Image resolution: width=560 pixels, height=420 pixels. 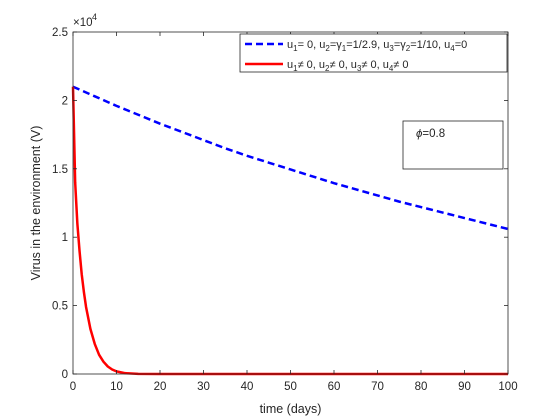 I want to click on y-tick-label: 1, so click(x=65, y=238).